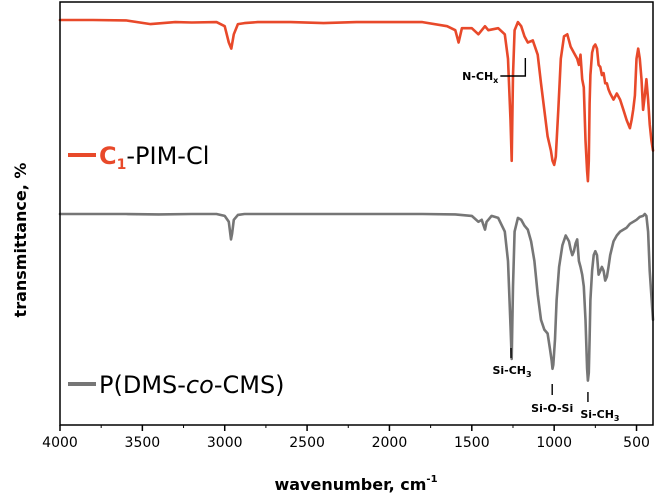 The height and width of the screenshot is (504, 656). I want to click on annotation-label-main-1: Si-CH, so click(509, 370).